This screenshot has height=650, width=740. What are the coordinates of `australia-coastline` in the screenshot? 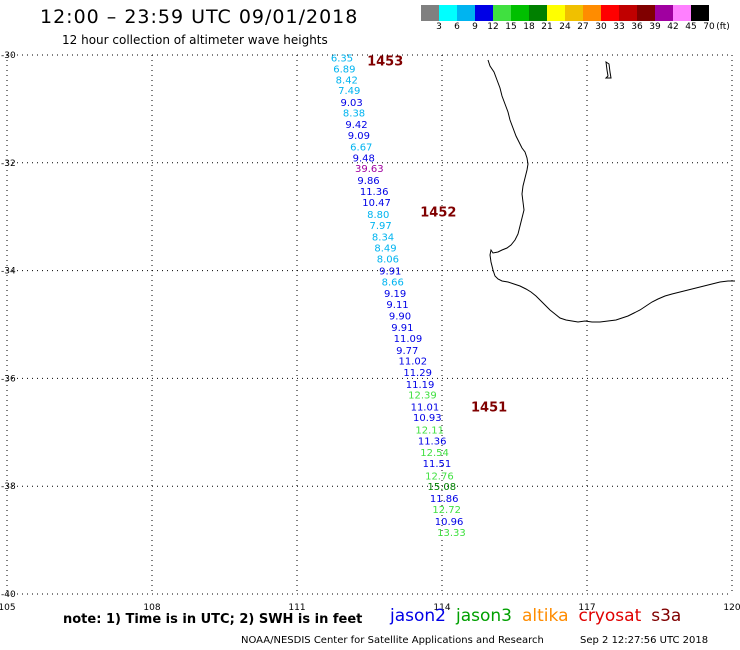 It's located at (611, 191).